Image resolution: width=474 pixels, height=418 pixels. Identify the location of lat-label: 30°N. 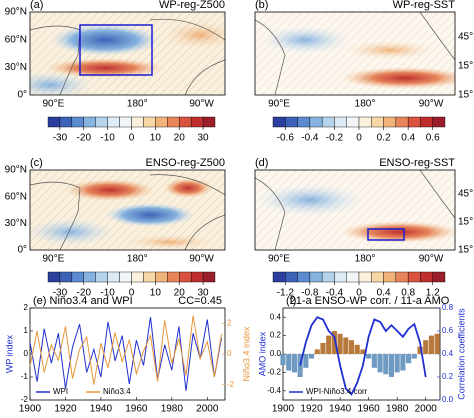
(16, 67).